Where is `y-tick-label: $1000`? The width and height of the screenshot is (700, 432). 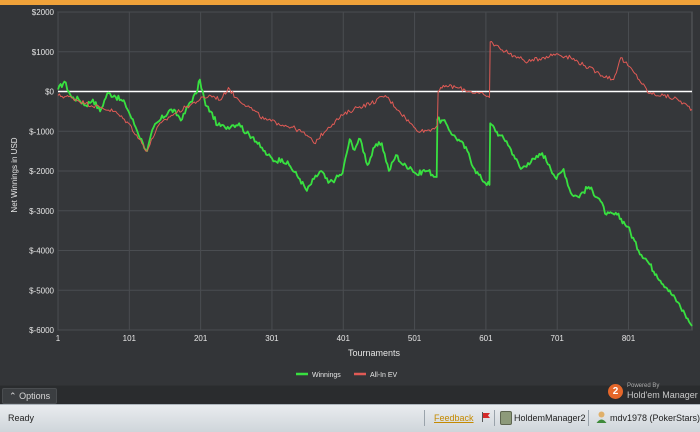
y-tick-label: $1000 is located at coordinates (43, 52).